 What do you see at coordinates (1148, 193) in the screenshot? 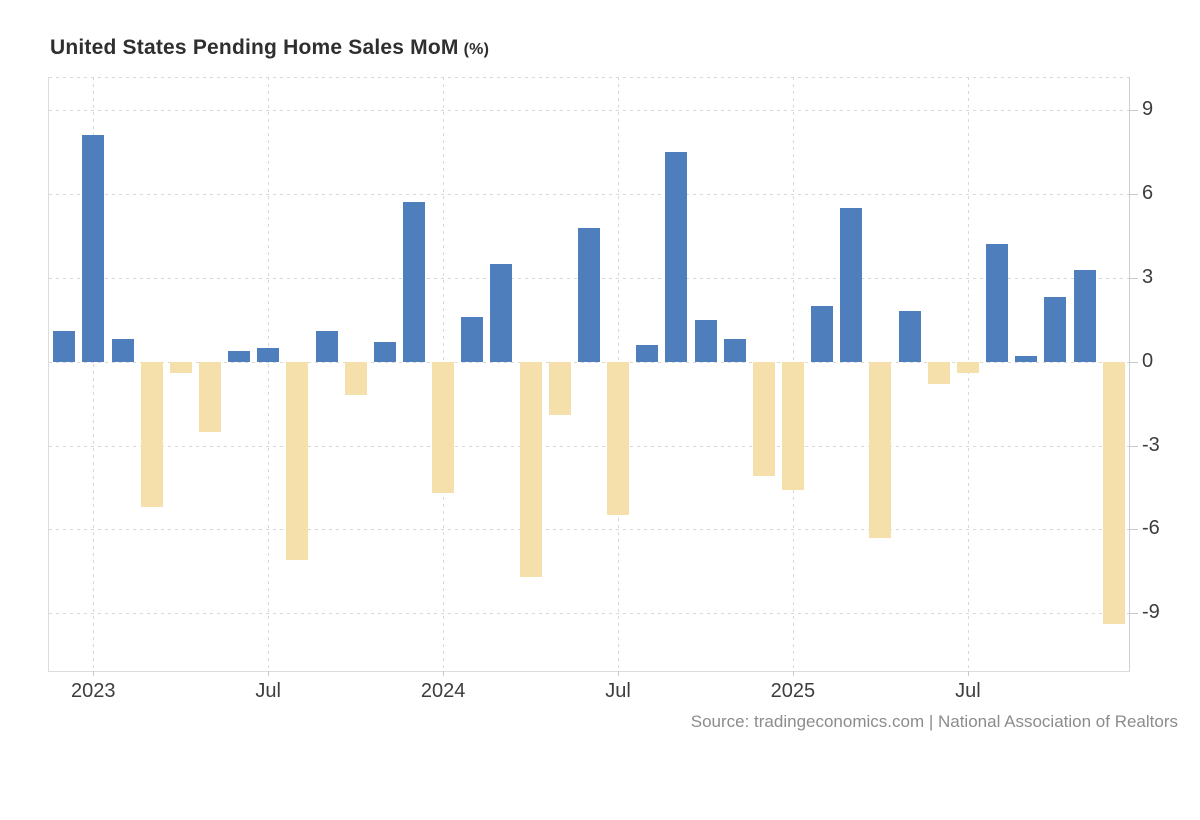
I see `y-axis-label-6: 6` at bounding box center [1148, 193].